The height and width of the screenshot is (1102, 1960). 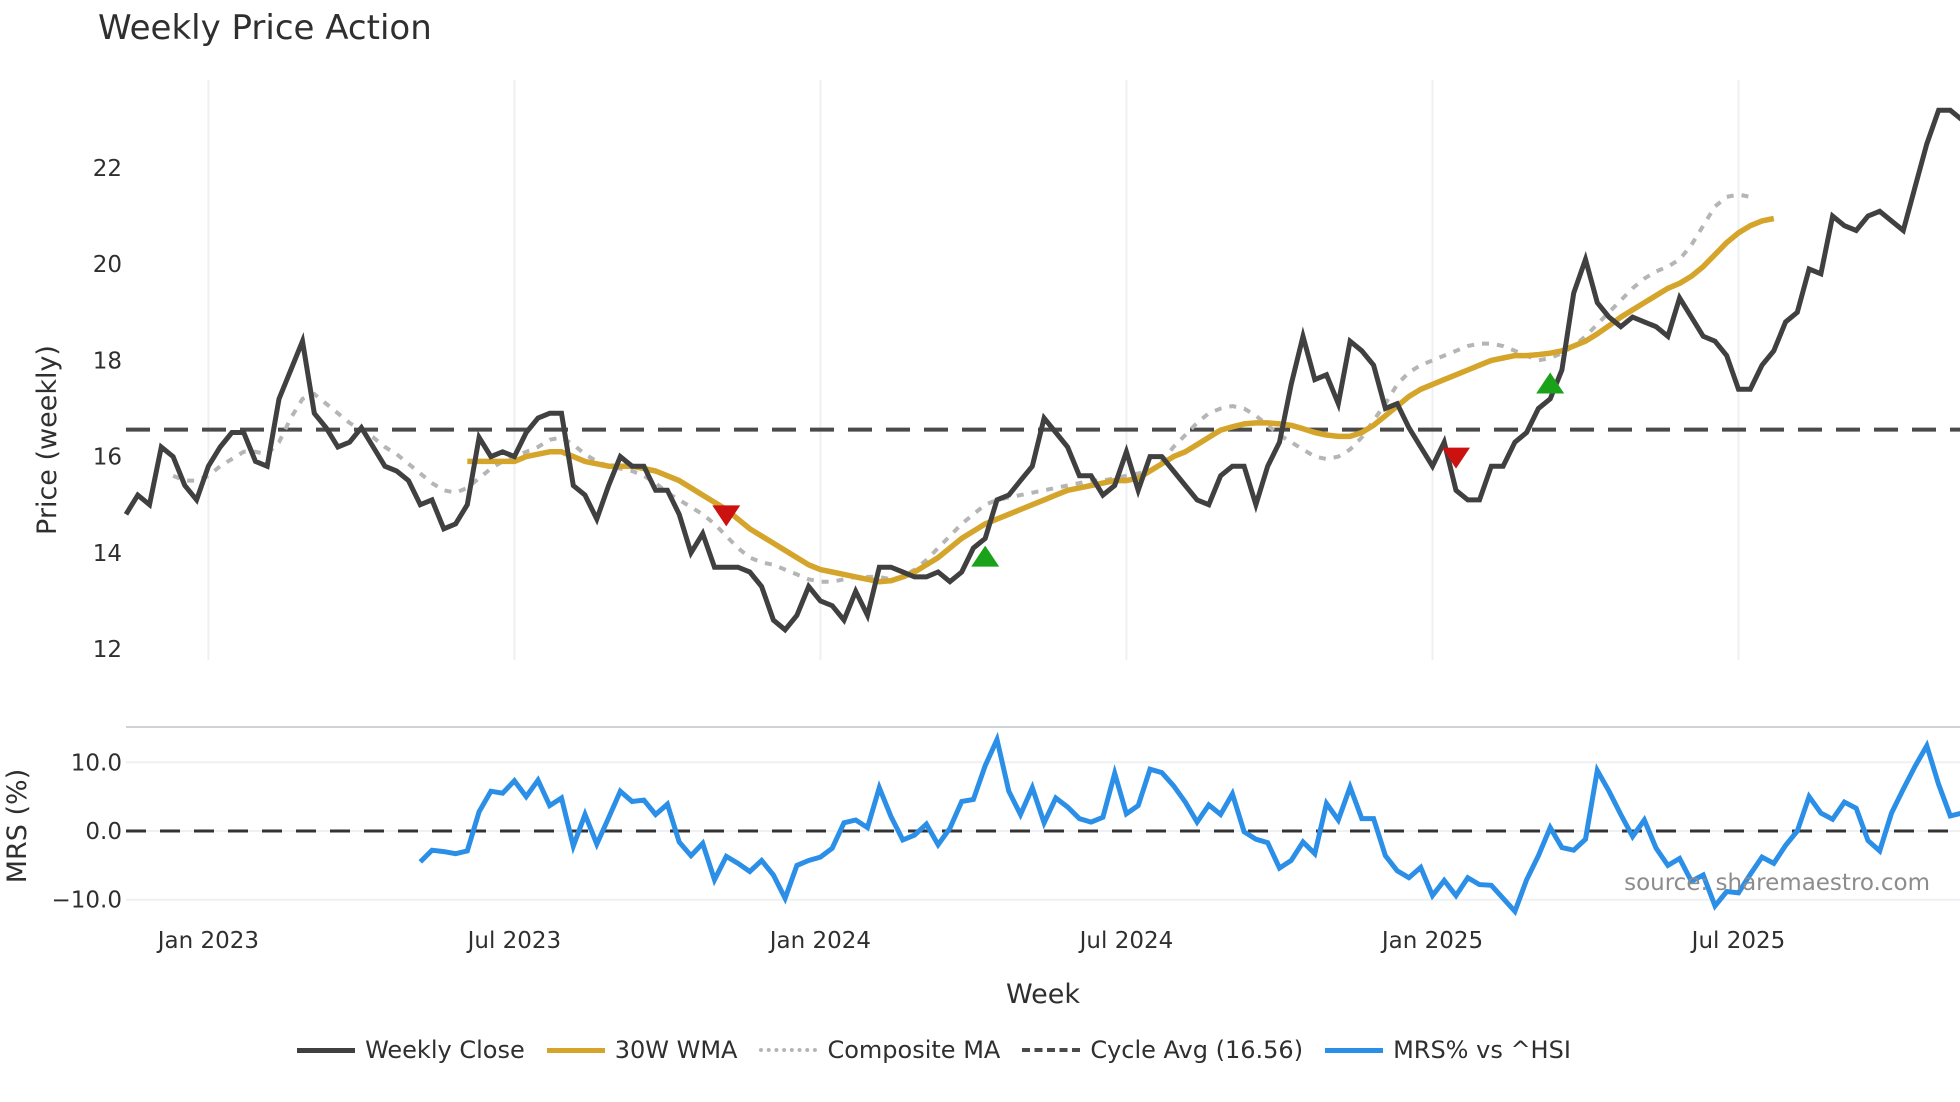 I want to click on x-tick-label: Jul 2023, so click(x=514, y=941).